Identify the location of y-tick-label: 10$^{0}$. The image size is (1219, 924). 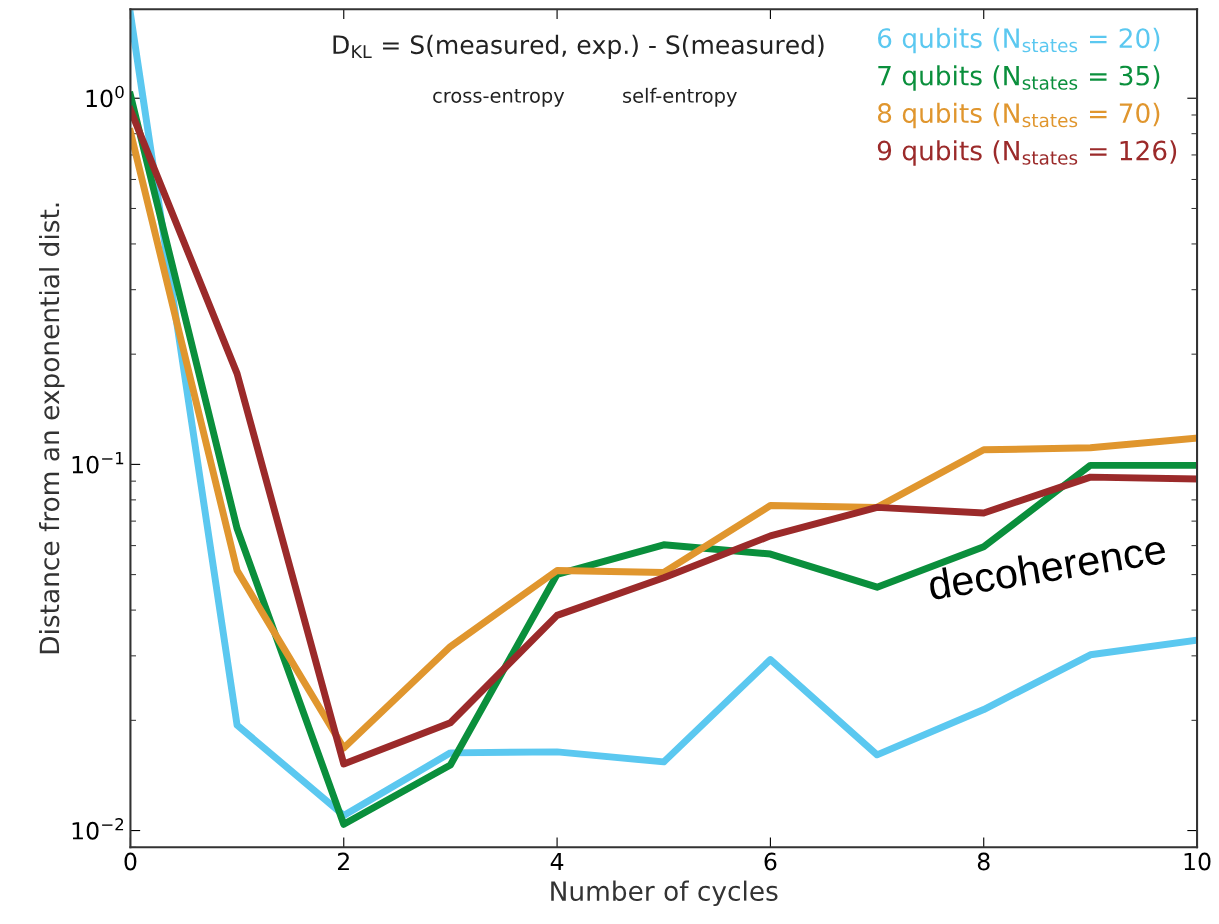
(105, 96).